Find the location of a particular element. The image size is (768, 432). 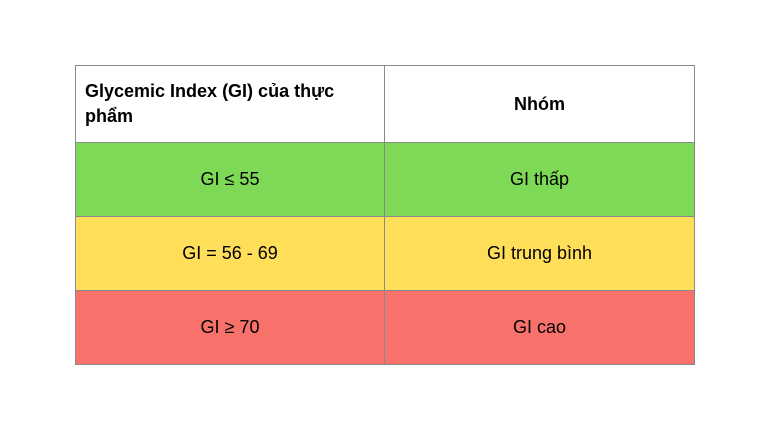

gi-group-cell: GI trung bình is located at coordinates (539, 253).